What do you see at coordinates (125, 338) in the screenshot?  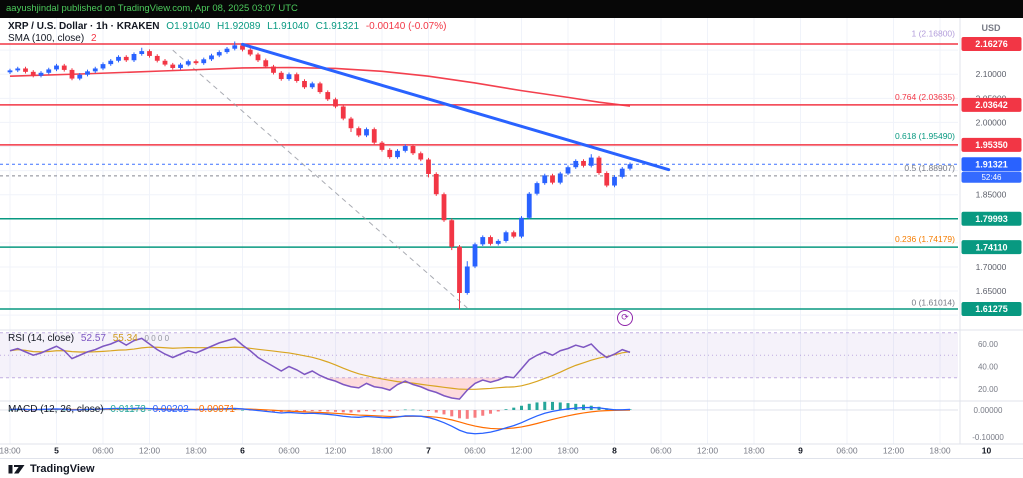 I see `rsi-ma-value: 55.34` at bounding box center [125, 338].